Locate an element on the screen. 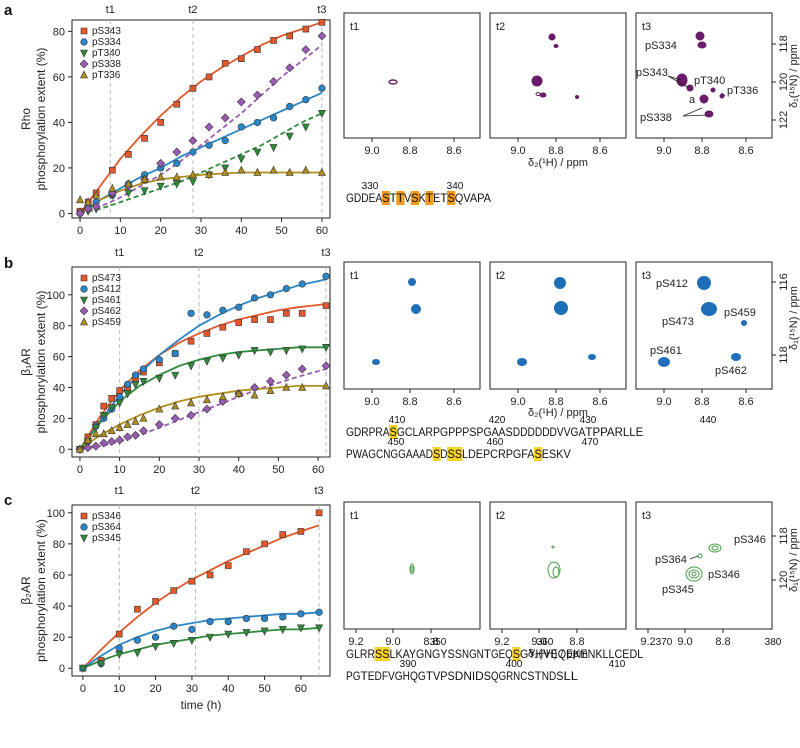 The width and height of the screenshot is (800, 748). data-point-pS334 is located at coordinates (193, 152).